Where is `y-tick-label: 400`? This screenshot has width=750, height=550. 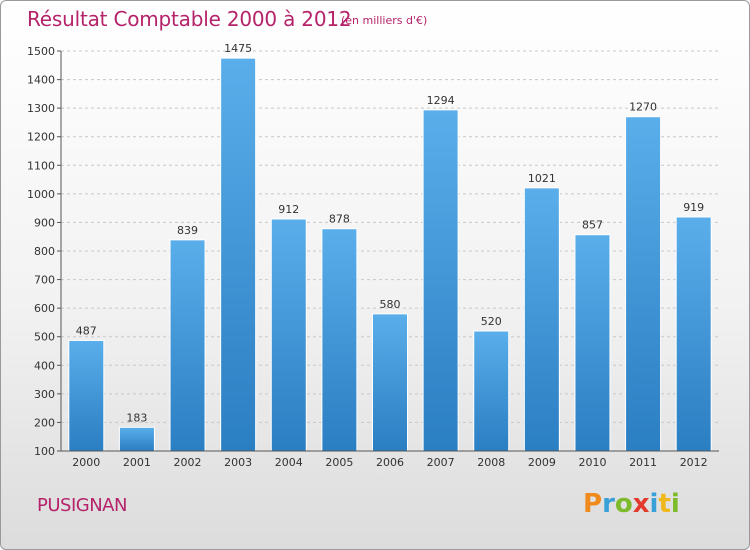
y-tick-label: 400 is located at coordinates (44, 365).